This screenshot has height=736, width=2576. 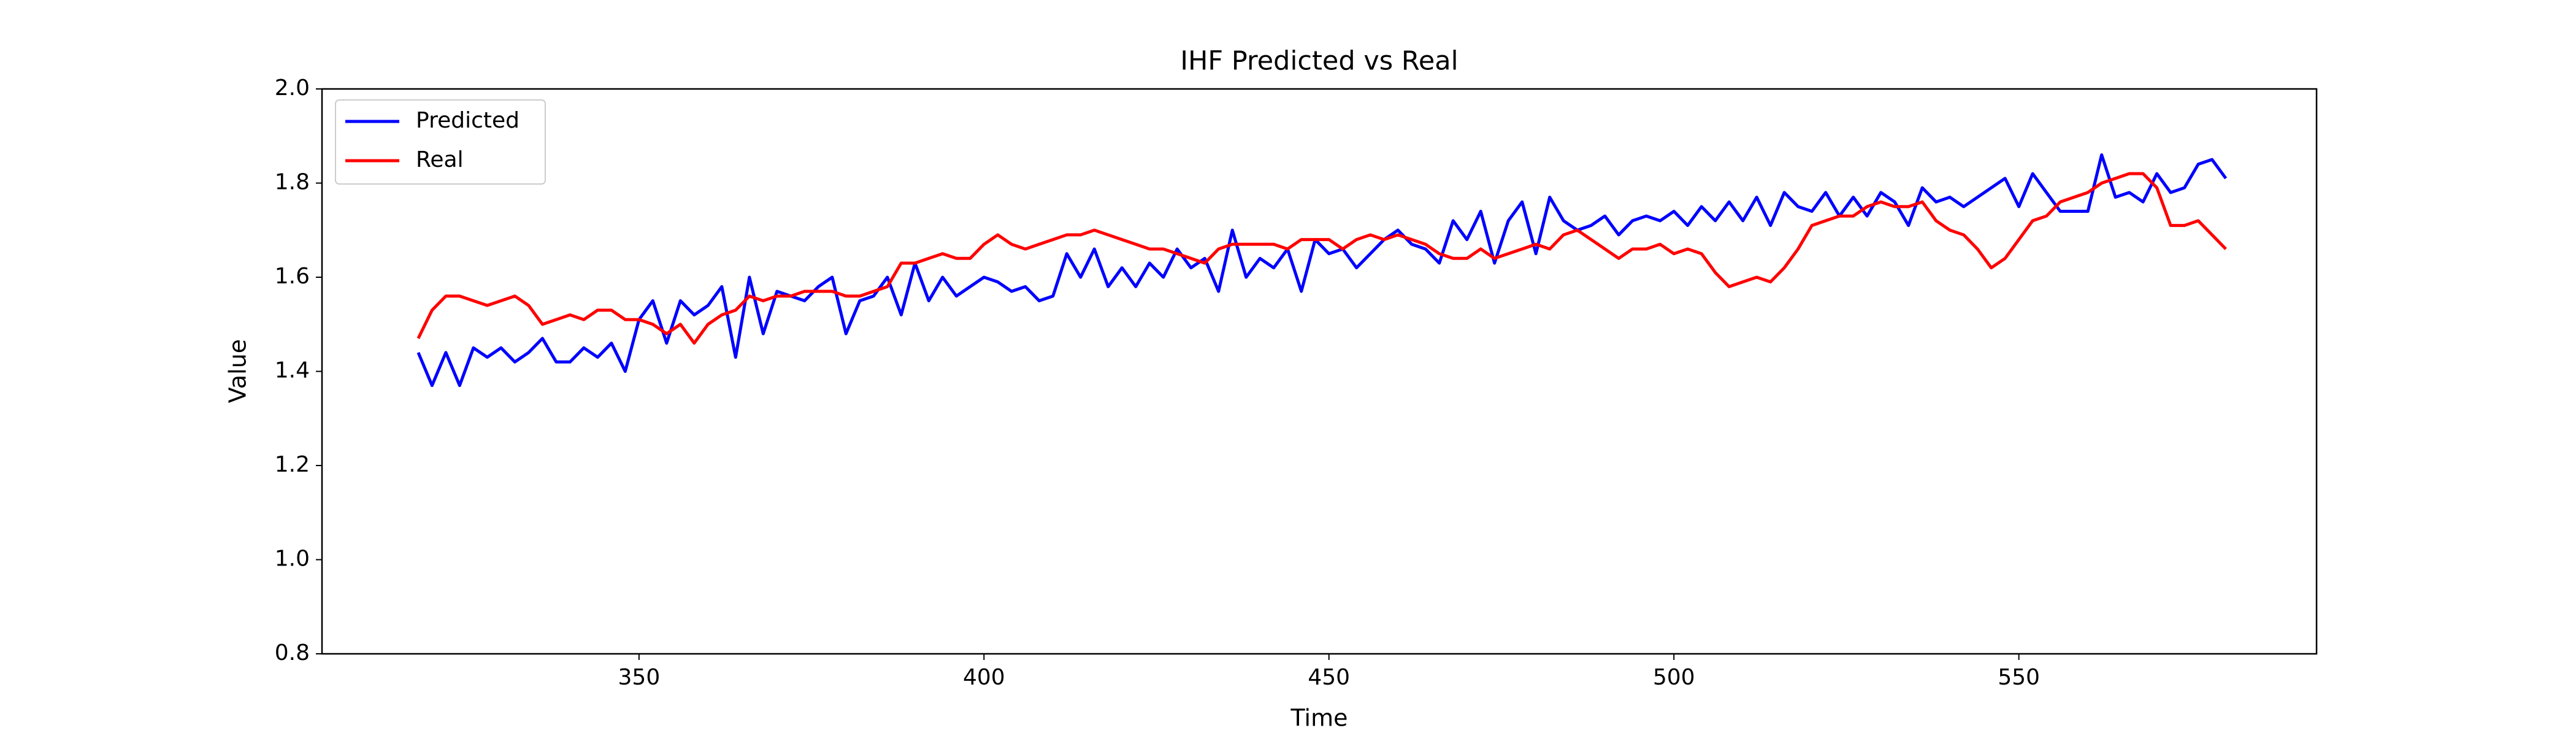 What do you see at coordinates (2019, 677) in the screenshot?
I see `x-tick-label: 550` at bounding box center [2019, 677].